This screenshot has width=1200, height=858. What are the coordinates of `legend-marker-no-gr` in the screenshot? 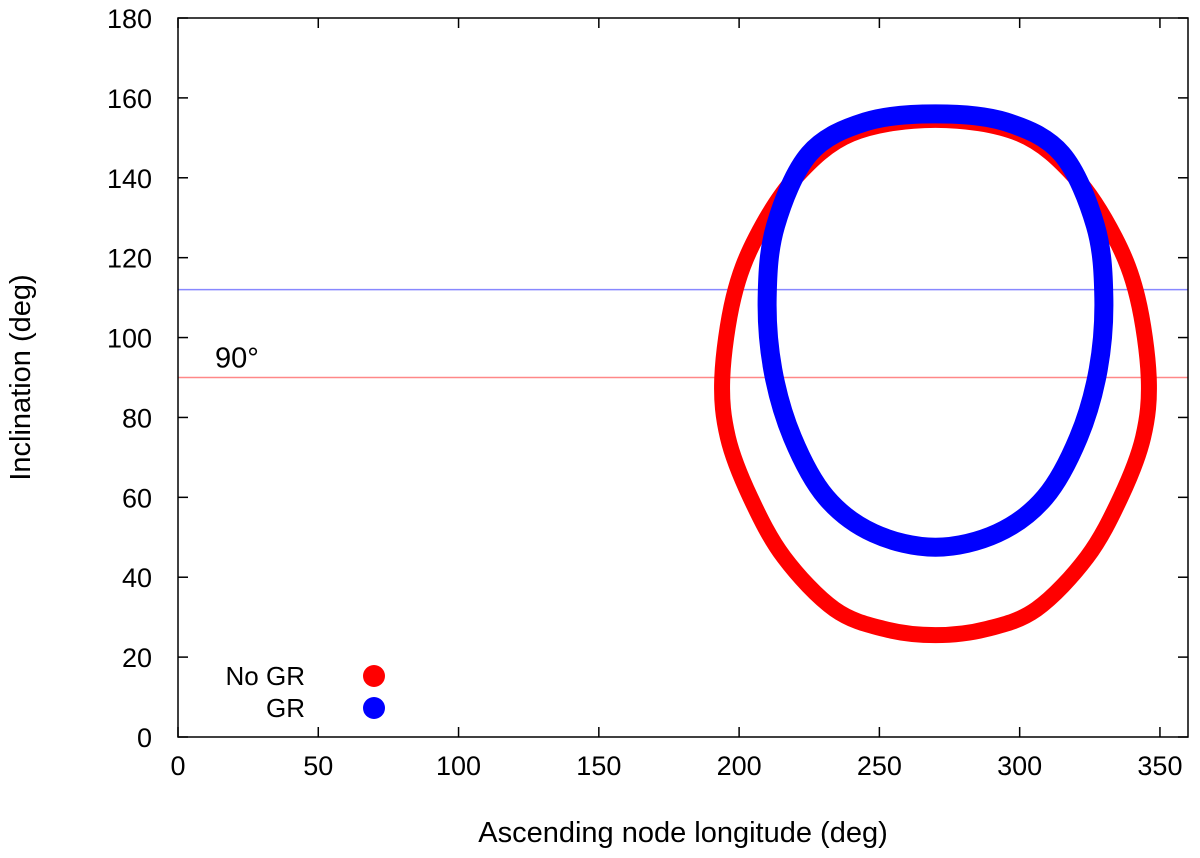 It's located at (374, 676).